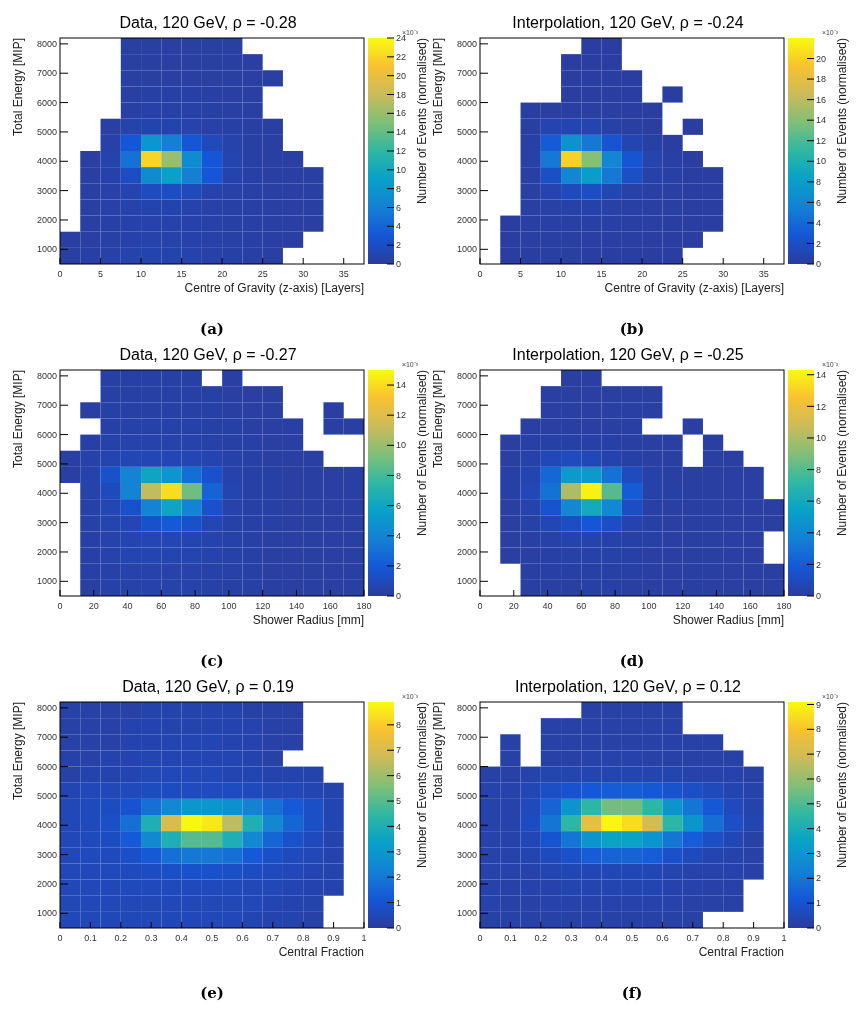 This screenshot has height=1012, width=857. Describe the element at coordinates (521, 274) in the screenshot. I see `x-tick-label: 5` at that location.